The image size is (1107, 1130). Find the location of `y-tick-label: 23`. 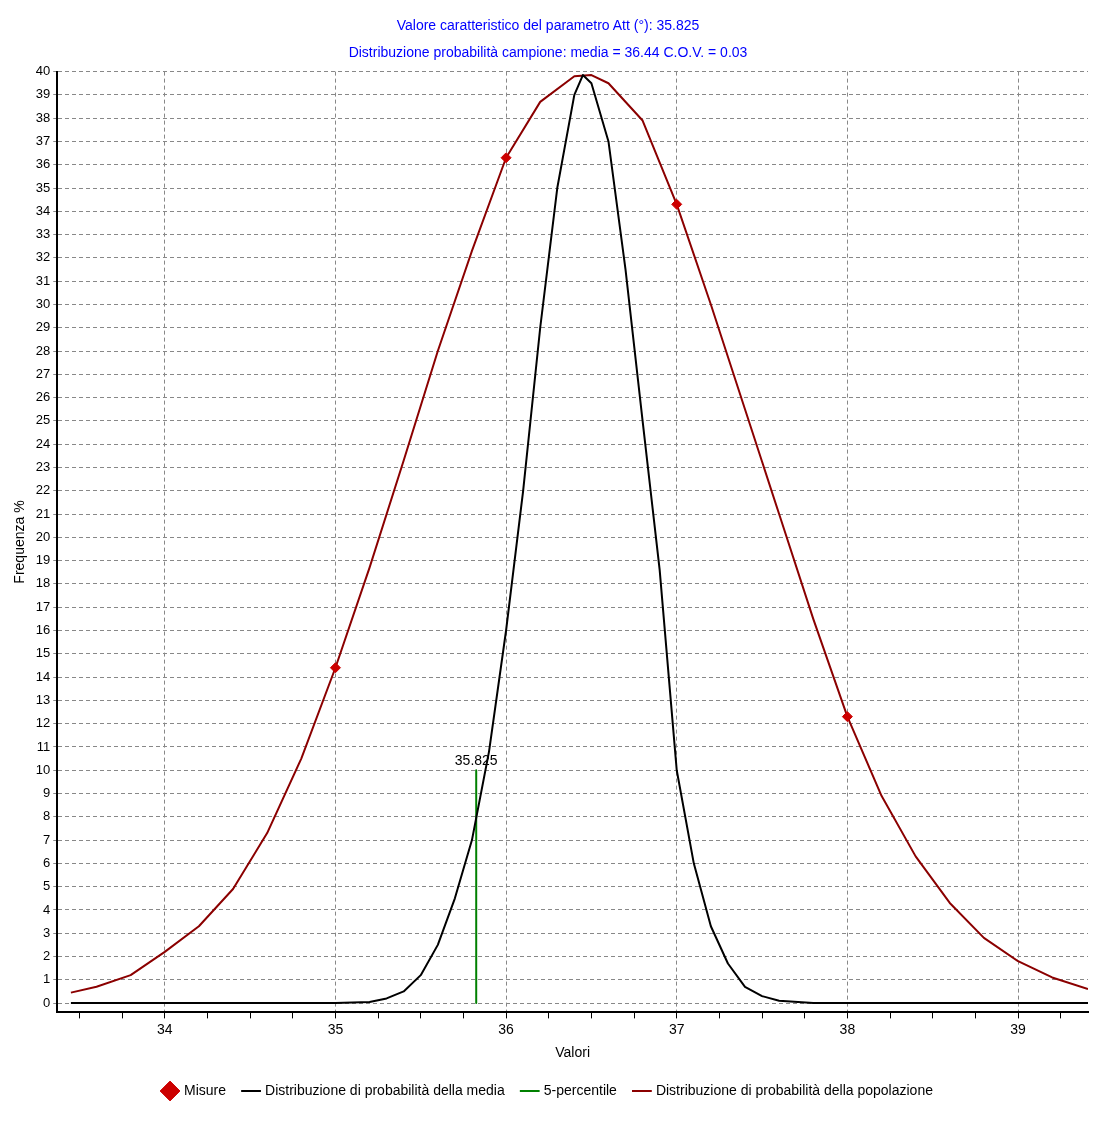

y-tick-label: 23 is located at coordinates (43, 467).